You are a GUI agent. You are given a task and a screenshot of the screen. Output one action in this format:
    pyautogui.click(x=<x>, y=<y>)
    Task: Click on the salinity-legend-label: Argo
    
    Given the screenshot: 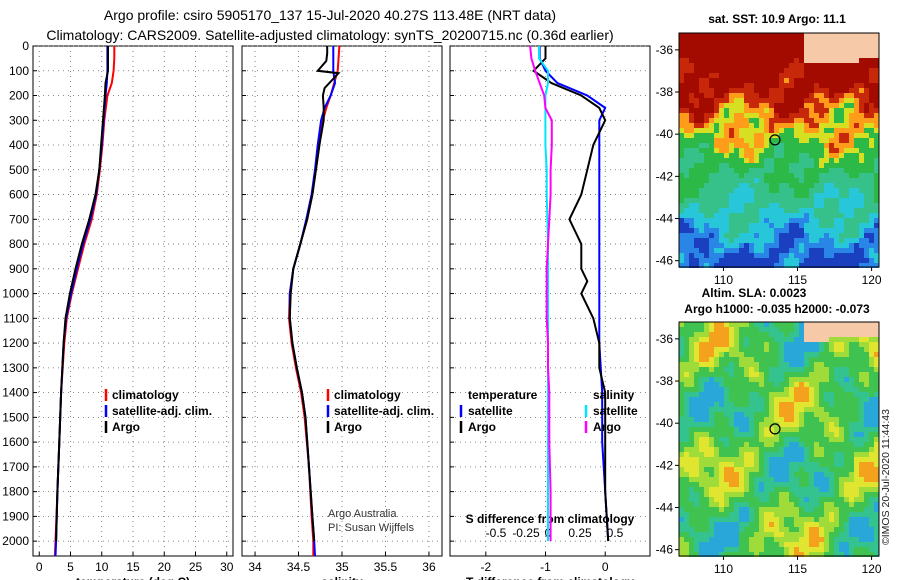 What is the action you would take?
    pyautogui.click(x=348, y=427)
    